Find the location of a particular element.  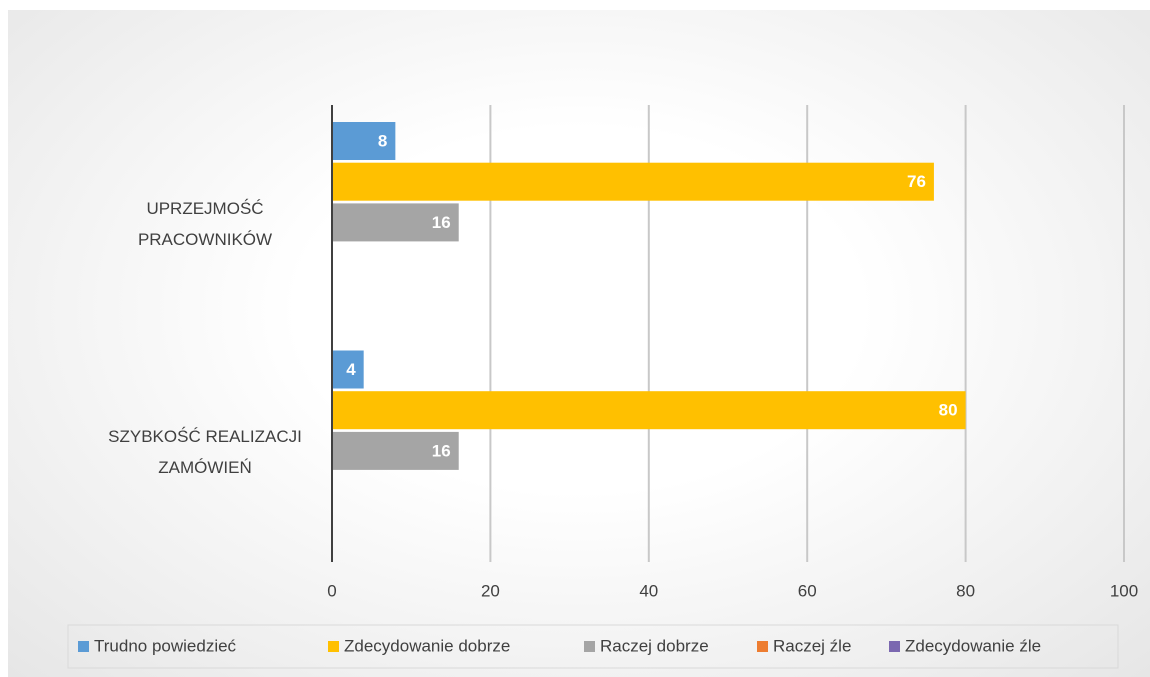

data-label: 76 is located at coordinates (916, 181).